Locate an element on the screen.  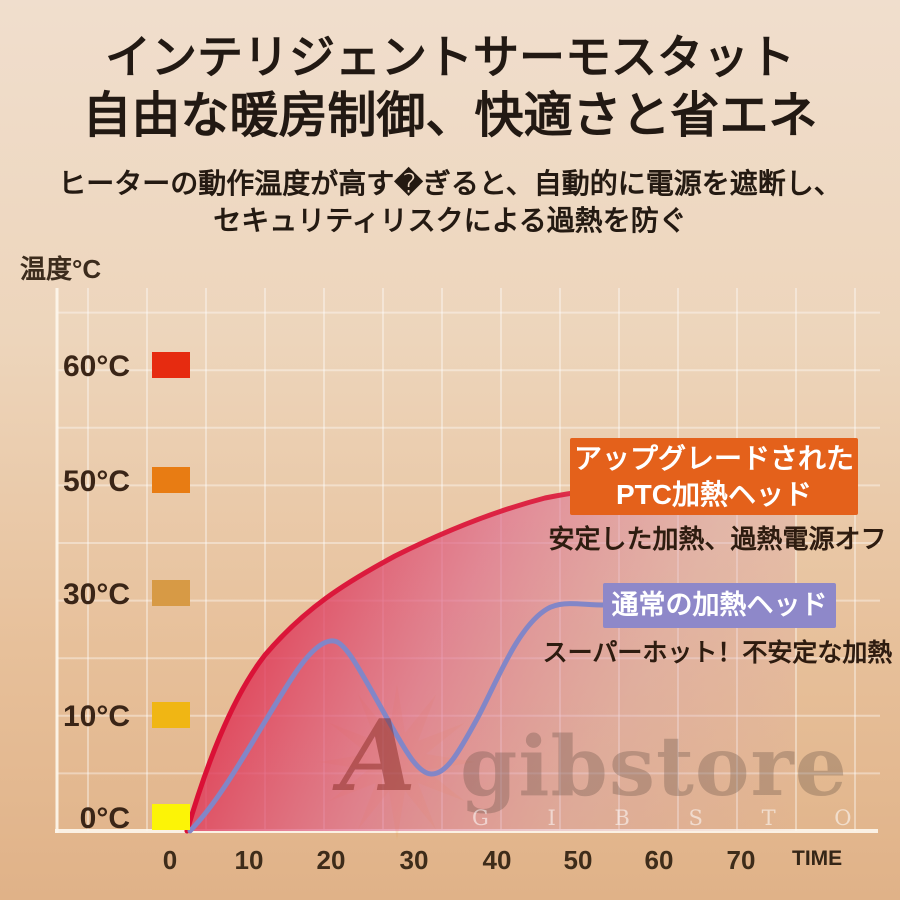
y-tick-label-0: 0°C is located at coordinates (104, 818).